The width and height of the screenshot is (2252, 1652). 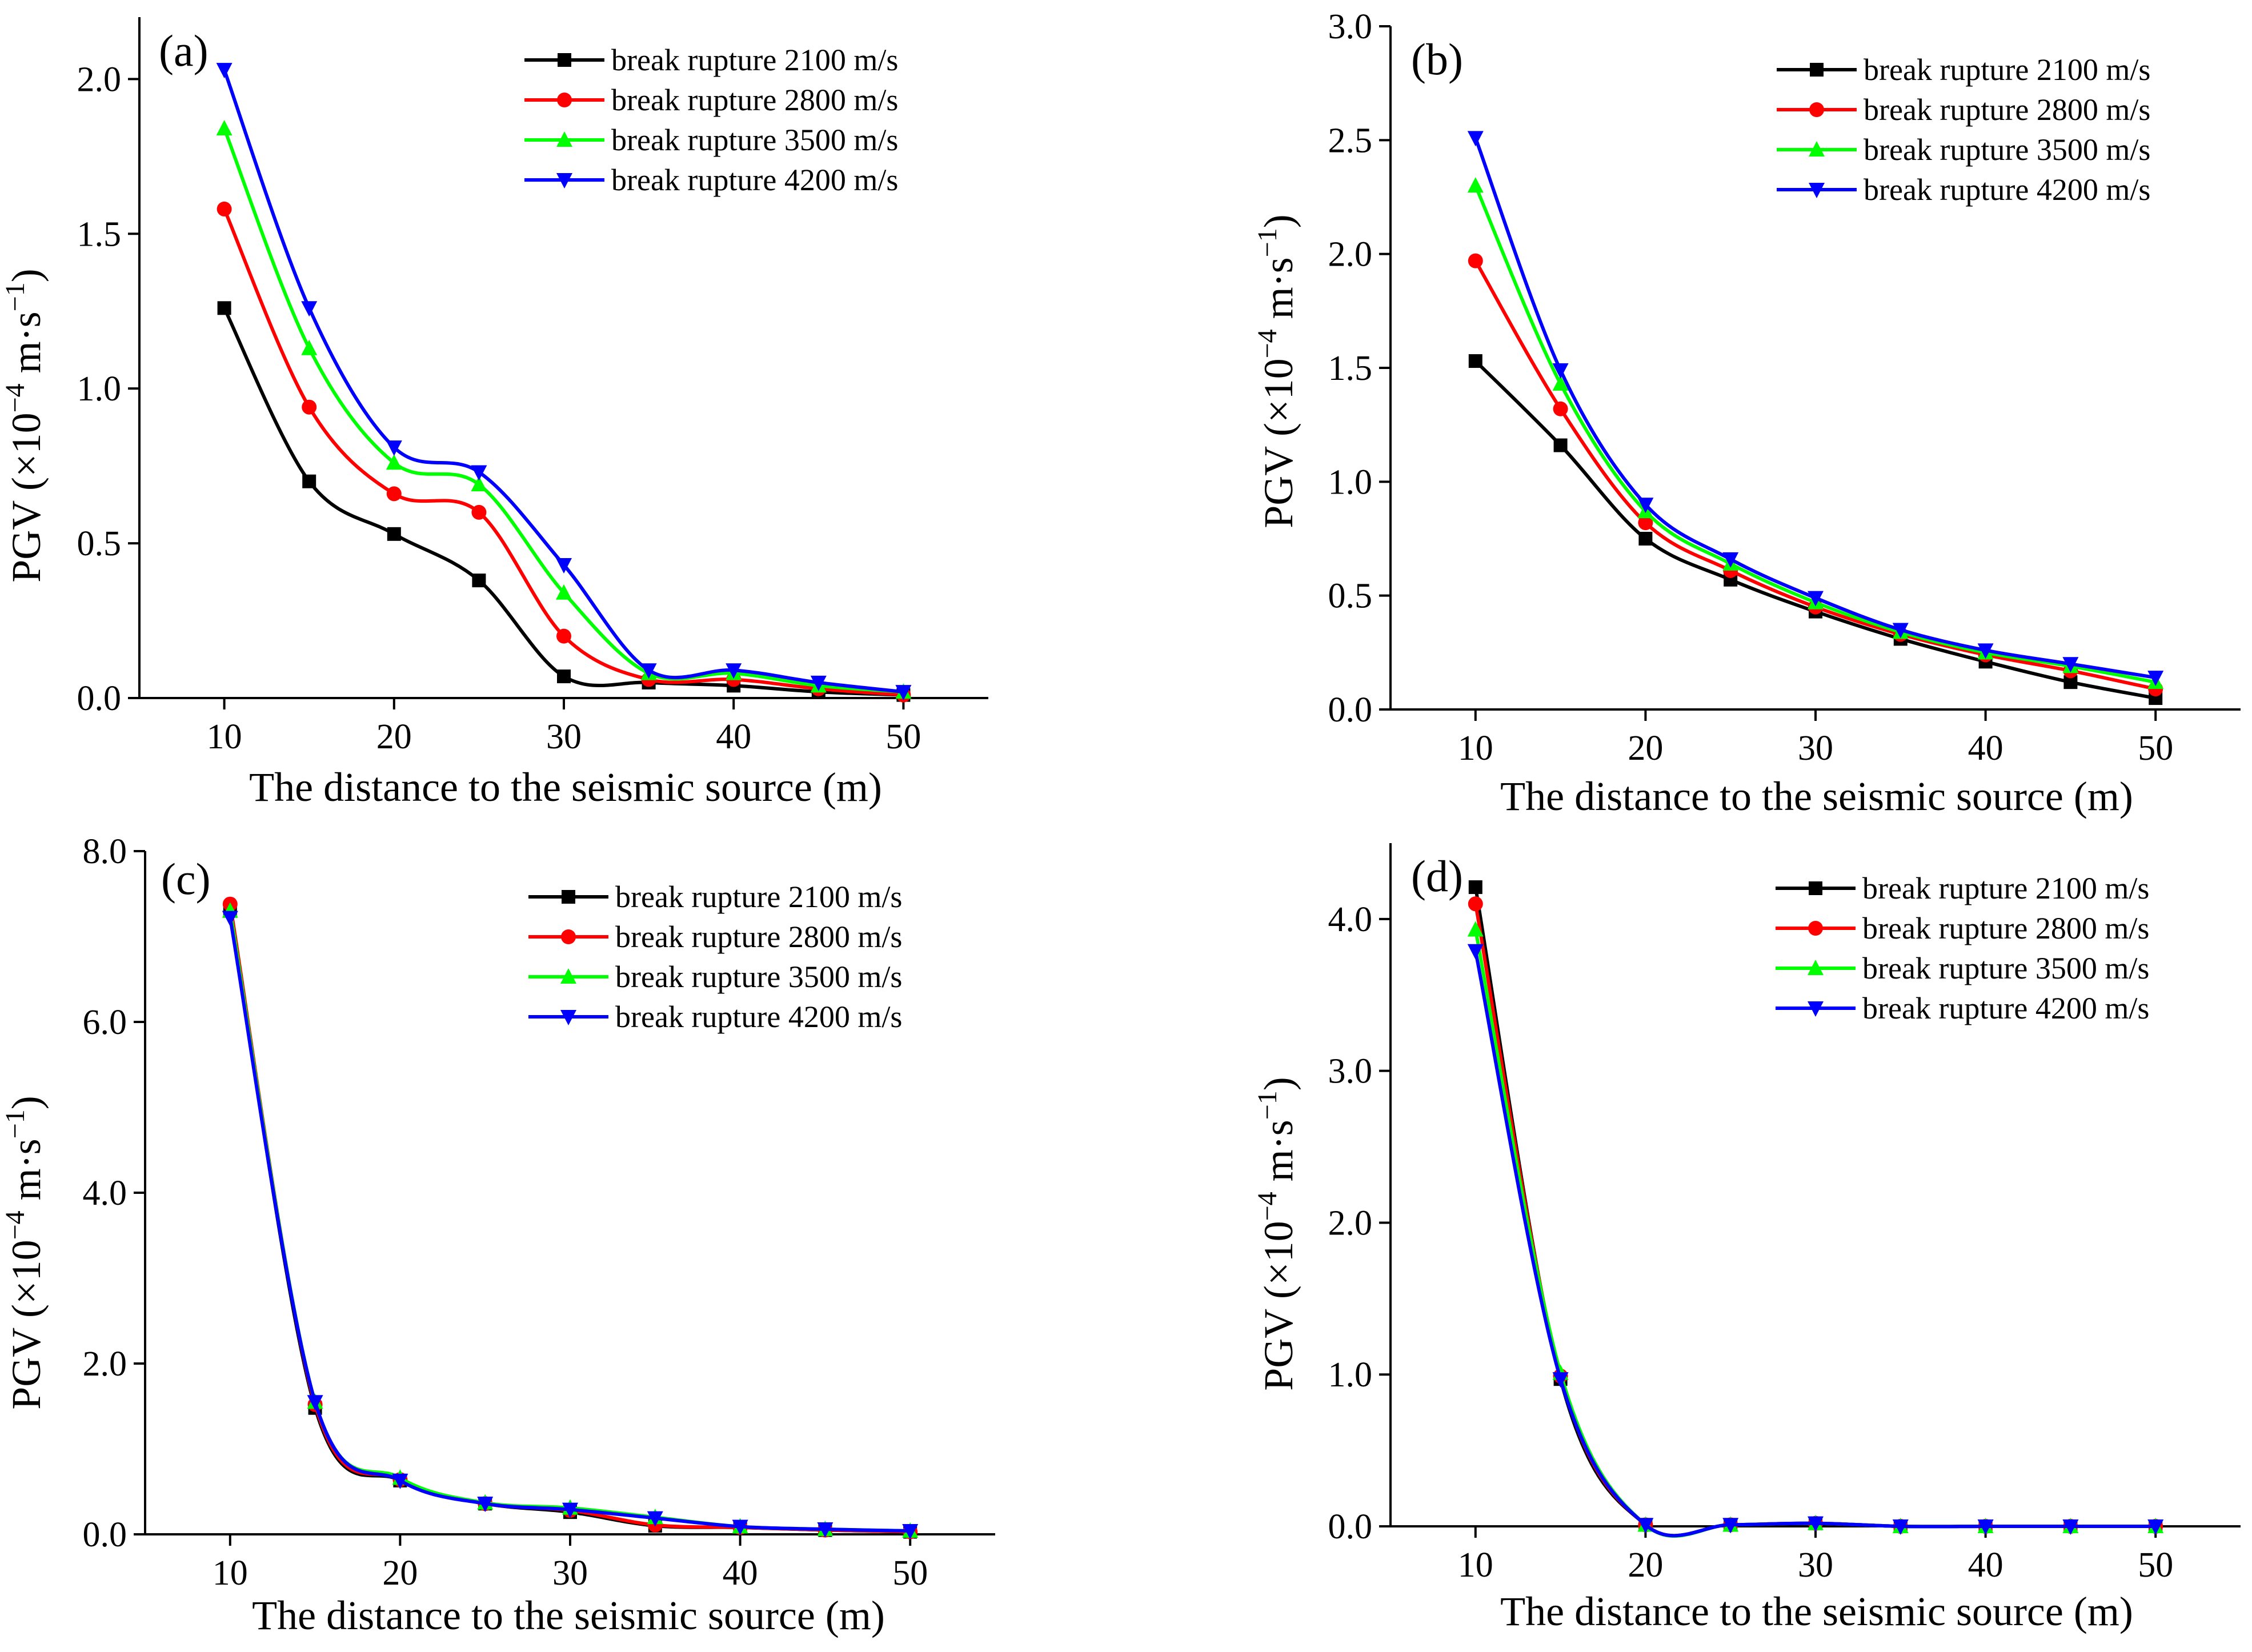 What do you see at coordinates (1816, 796) in the screenshot?
I see `x-axis-title: The distance to the seismic source (m)` at bounding box center [1816, 796].